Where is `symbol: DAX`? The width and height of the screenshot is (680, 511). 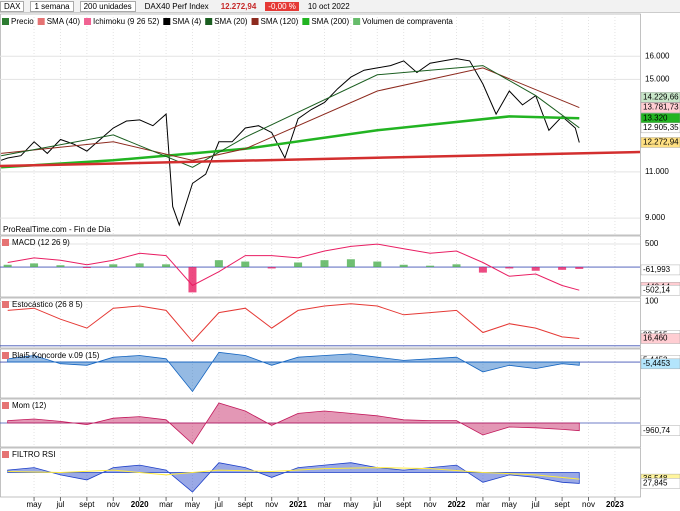 symbol: DAX is located at coordinates (12, 6).